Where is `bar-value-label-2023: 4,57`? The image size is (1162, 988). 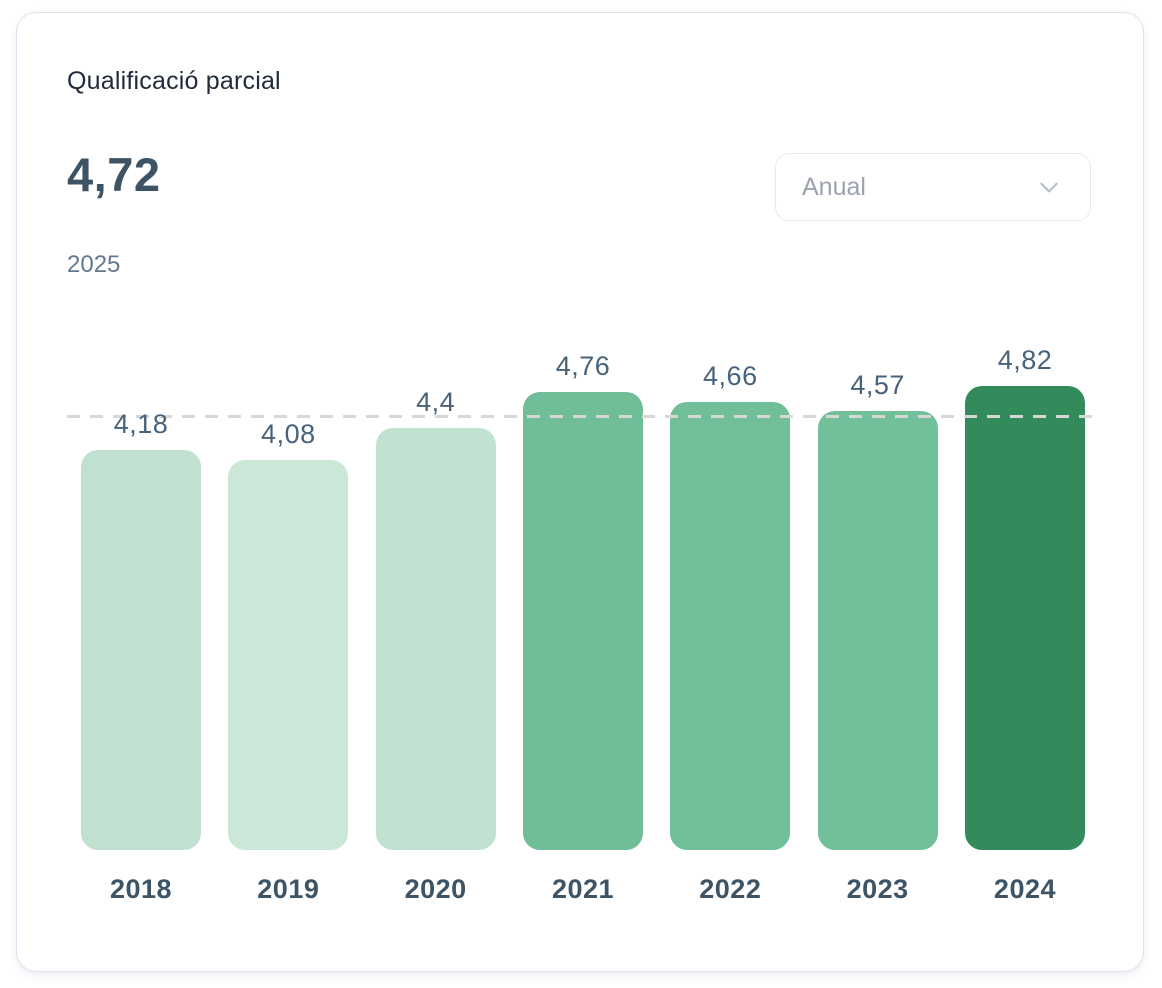
bar-value-label-2023: 4,57 is located at coordinates (877, 385).